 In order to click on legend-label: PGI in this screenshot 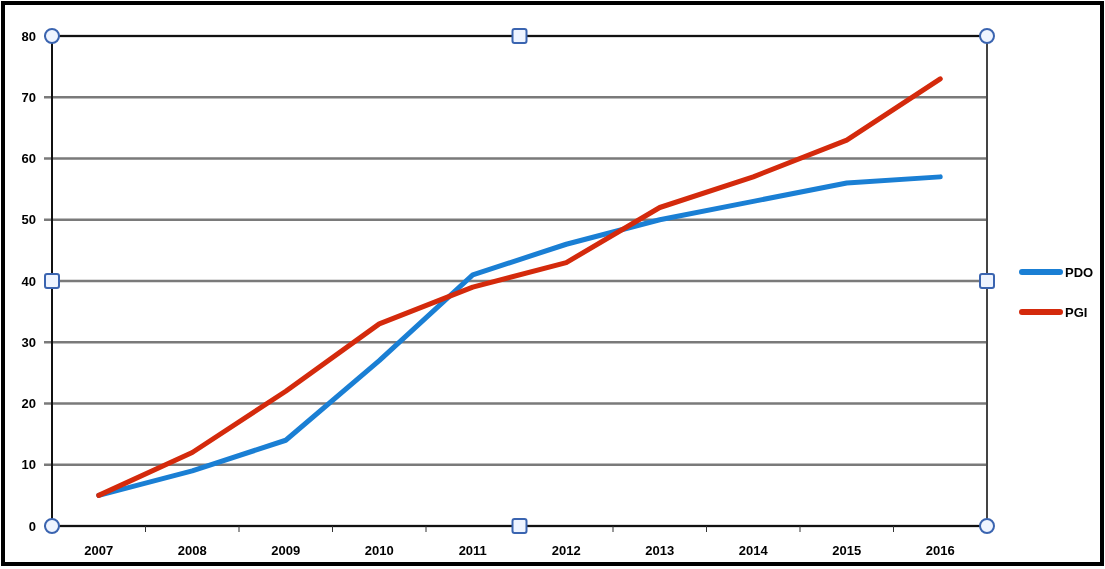, I will do `click(1076, 312)`.